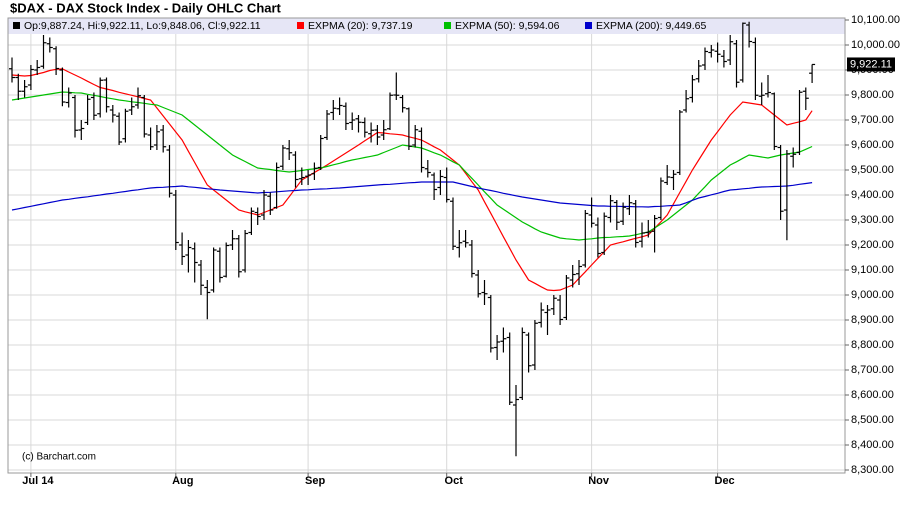 This screenshot has height=511, width=900. What do you see at coordinates (454, 481) in the screenshot?
I see `x-tick-label: Oct` at bounding box center [454, 481].